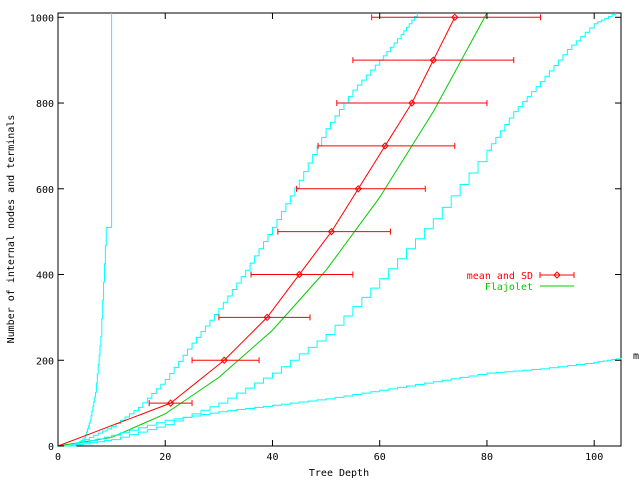  Describe the element at coordinates (85, 230) in the screenshot. I see `bound-step-line` at that location.